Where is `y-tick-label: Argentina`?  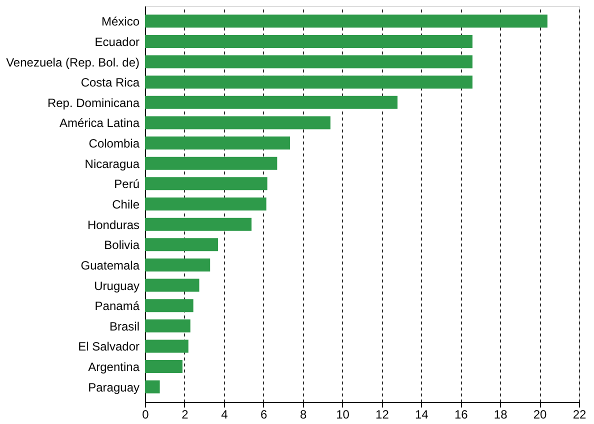
y-tick-label: Argentina is located at coordinates (114, 367).